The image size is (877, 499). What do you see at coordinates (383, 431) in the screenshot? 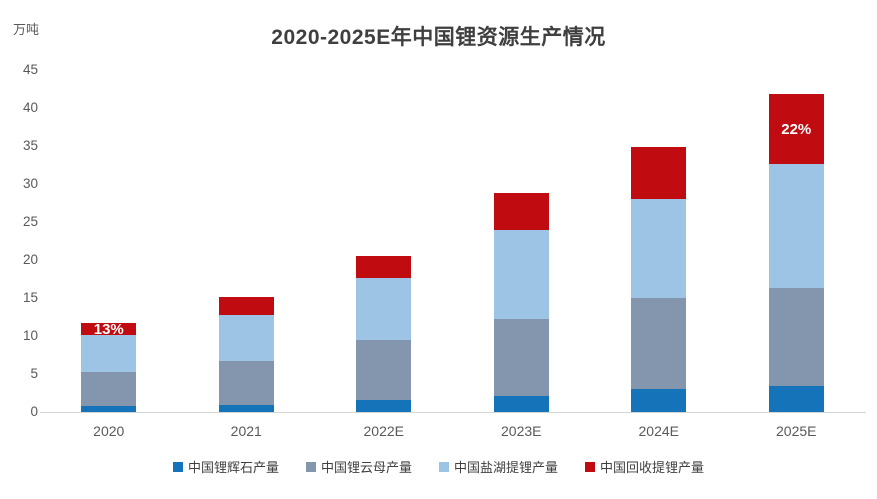
I see `x-axis-label-2022E: 2022E` at bounding box center [383, 431].